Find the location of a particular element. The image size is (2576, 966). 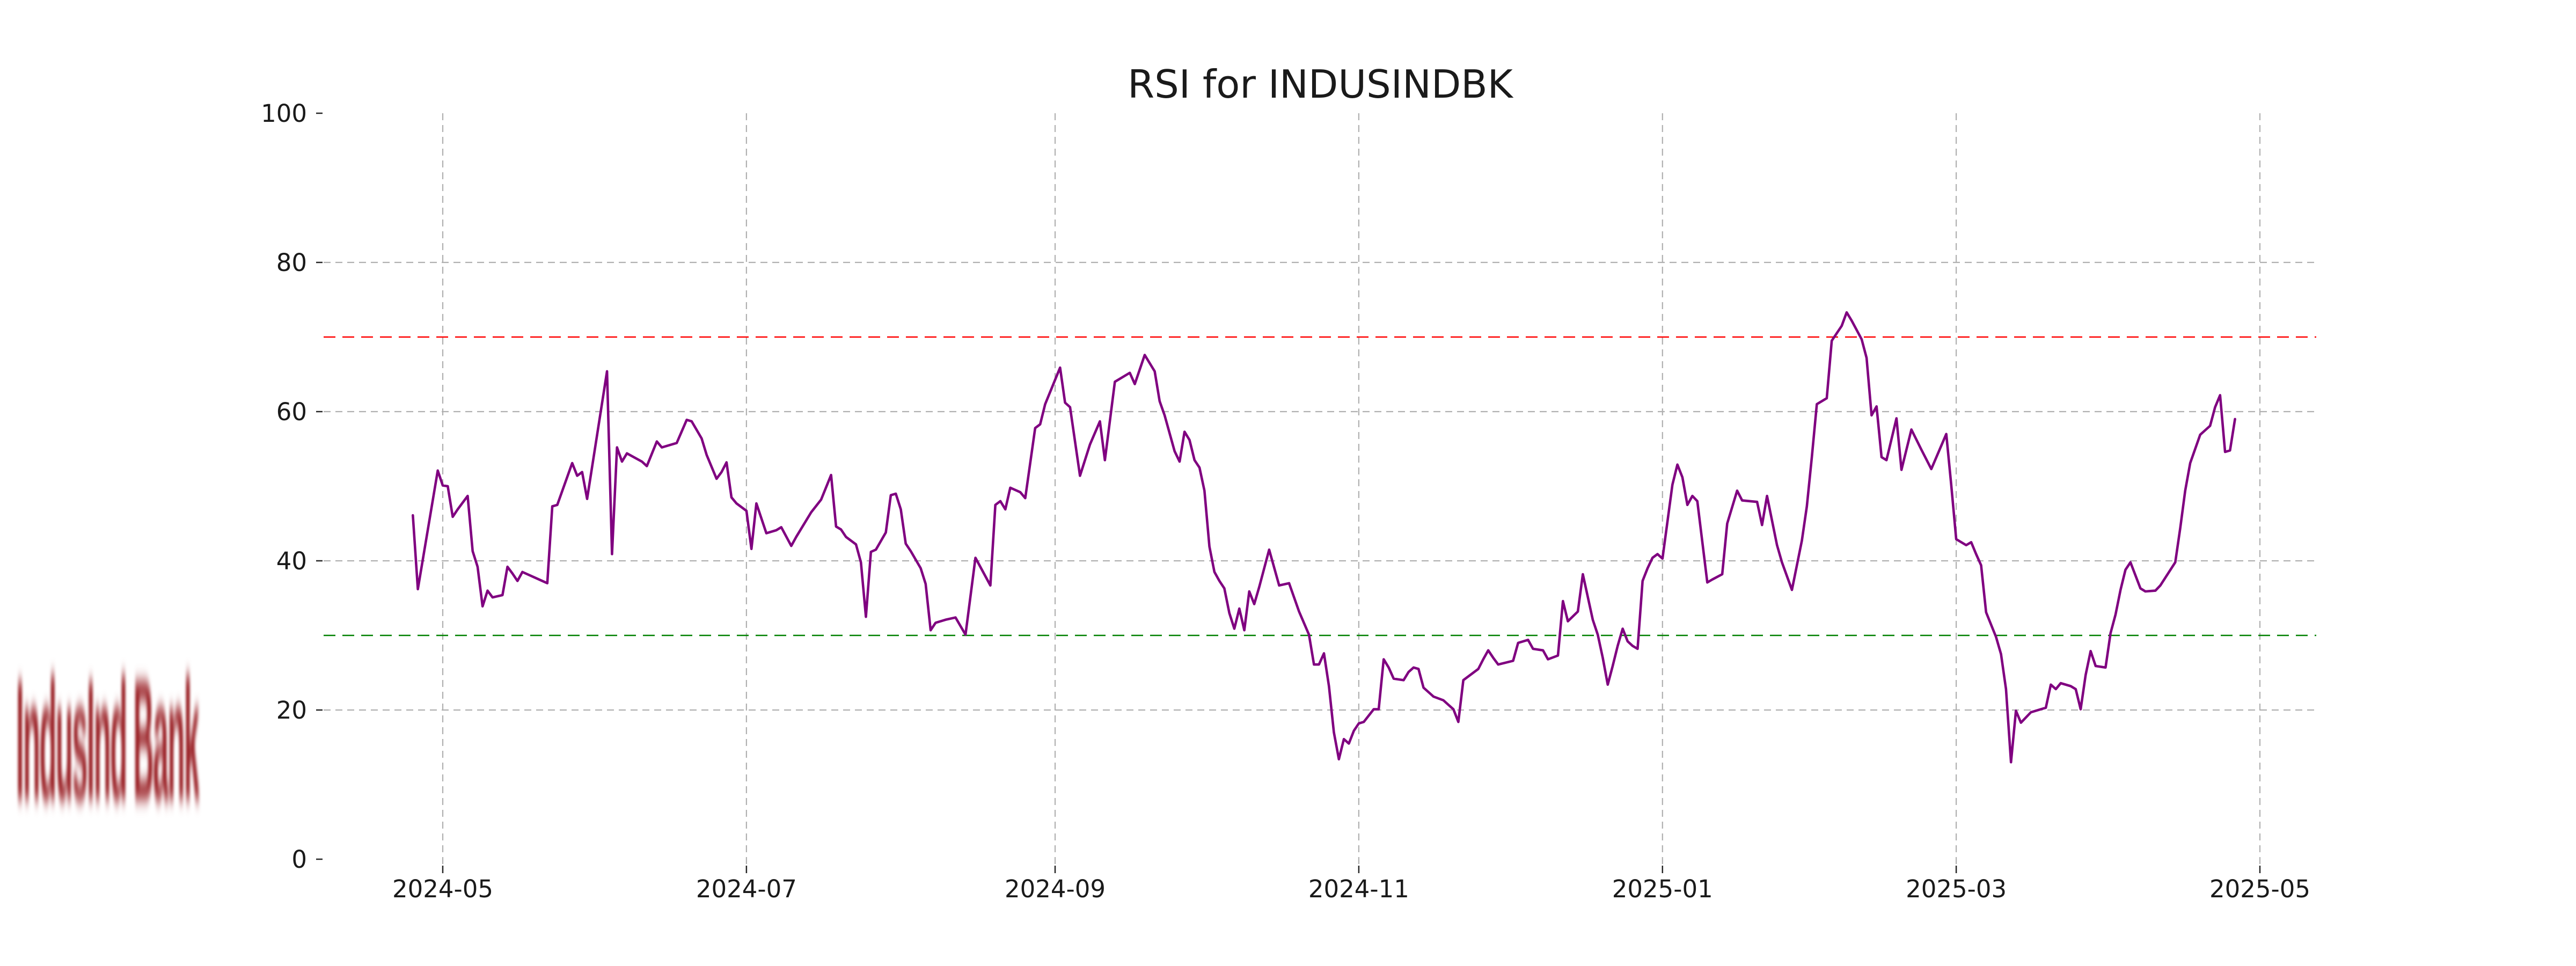

x-tick-label-2025-03: 2025-03 is located at coordinates (1956, 889).